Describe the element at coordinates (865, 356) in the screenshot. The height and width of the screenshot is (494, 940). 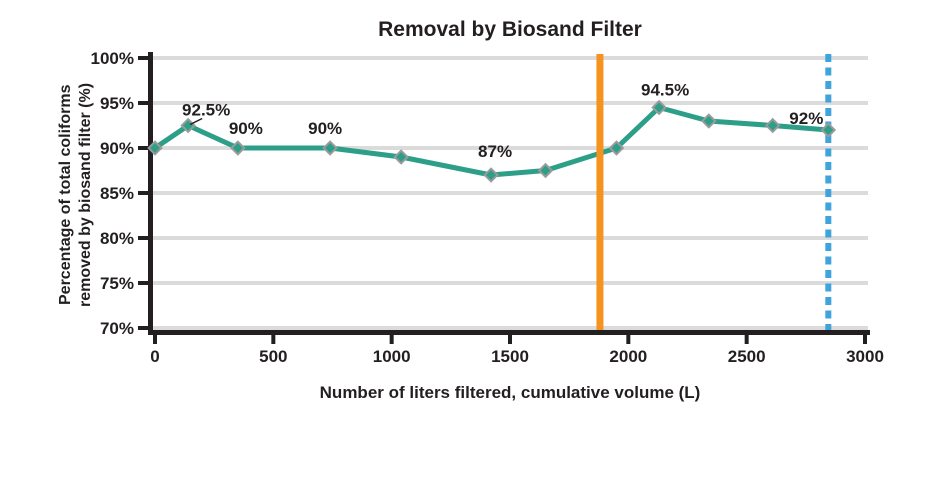
I see `x-tick-label: 3000` at that location.